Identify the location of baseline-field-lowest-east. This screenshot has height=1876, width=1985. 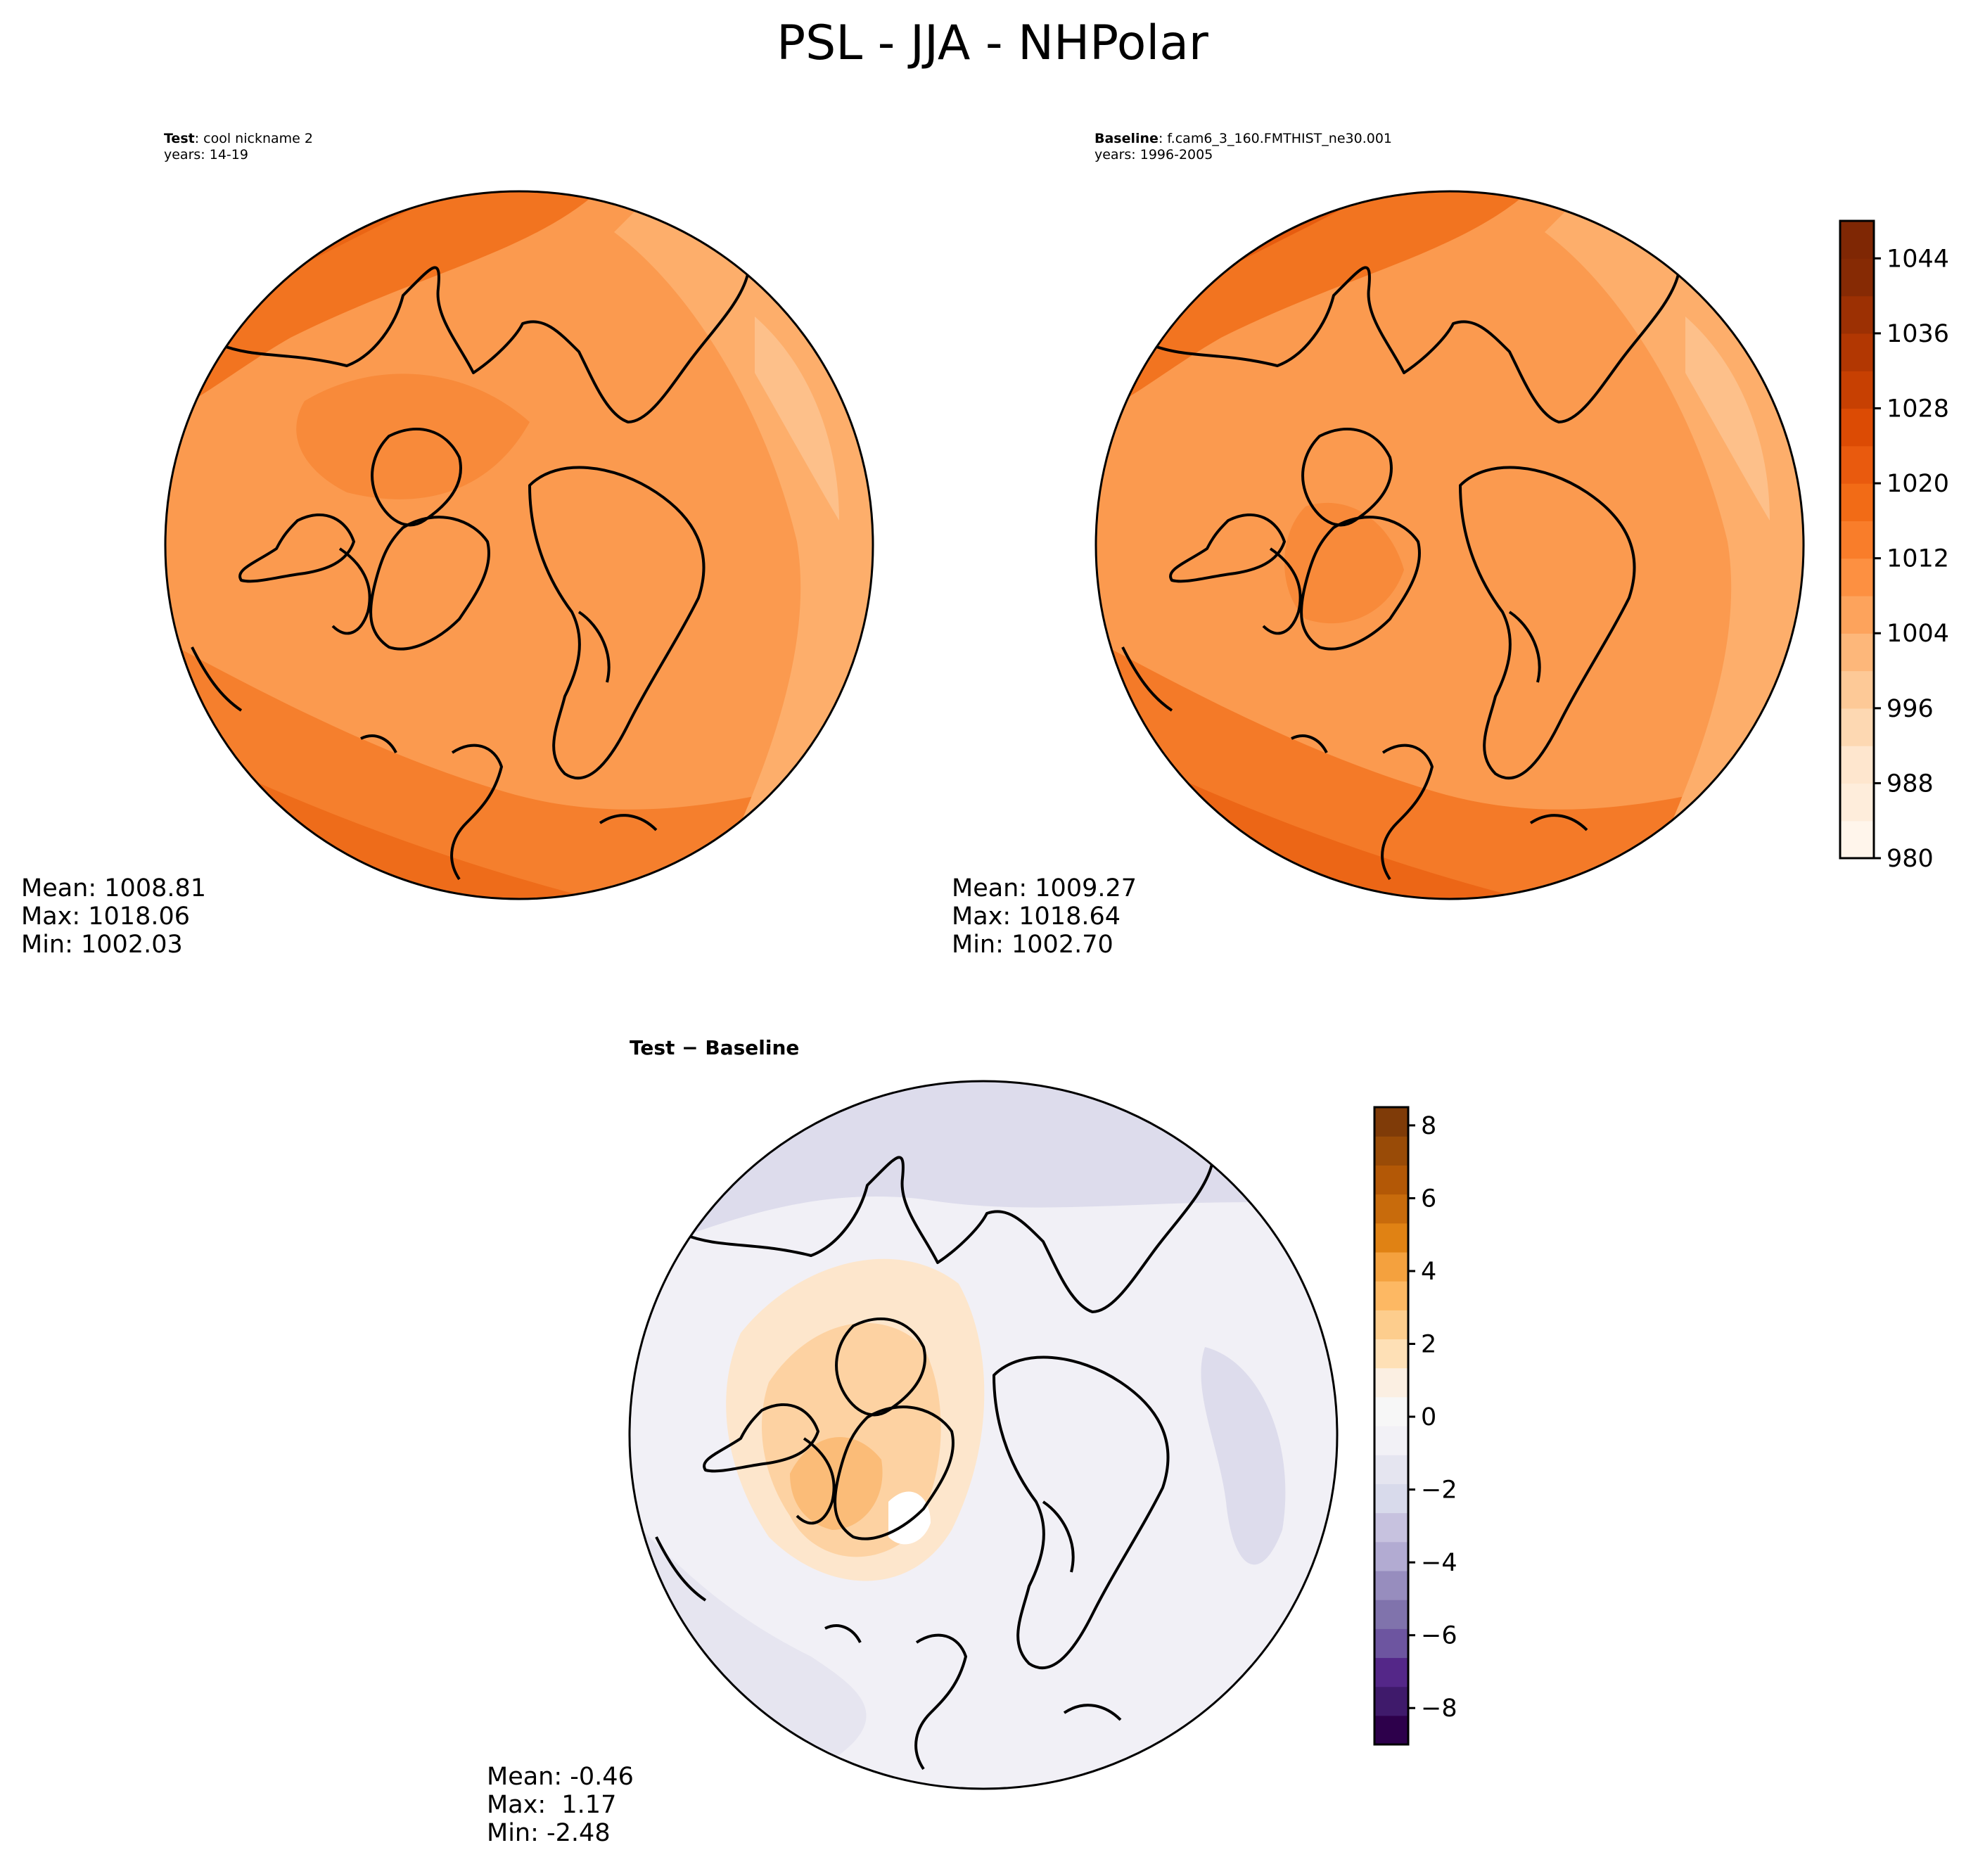
(1727, 419).